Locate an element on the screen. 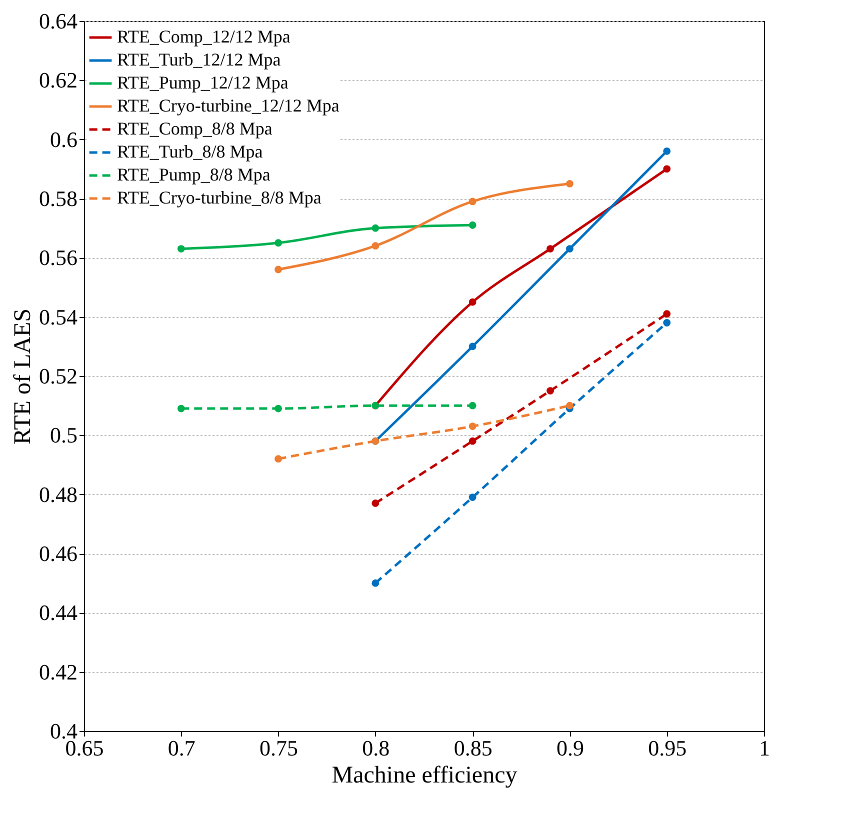 The height and width of the screenshot is (834, 841). y-tick-label: 0.62 is located at coordinates (58, 80).